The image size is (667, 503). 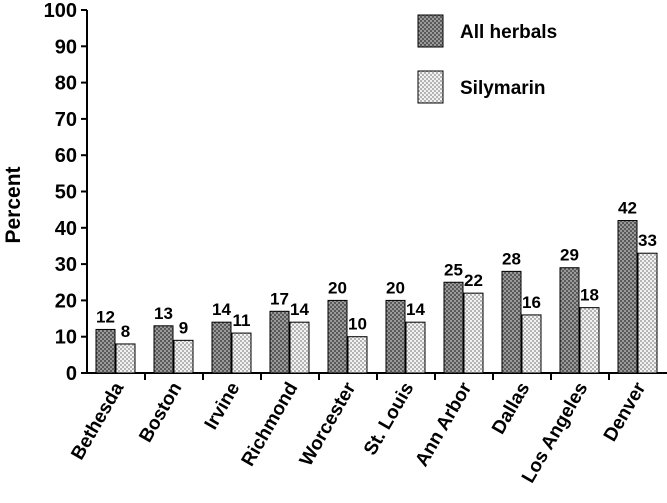 I want to click on data-label-all-herbals: 42, so click(x=627, y=208).